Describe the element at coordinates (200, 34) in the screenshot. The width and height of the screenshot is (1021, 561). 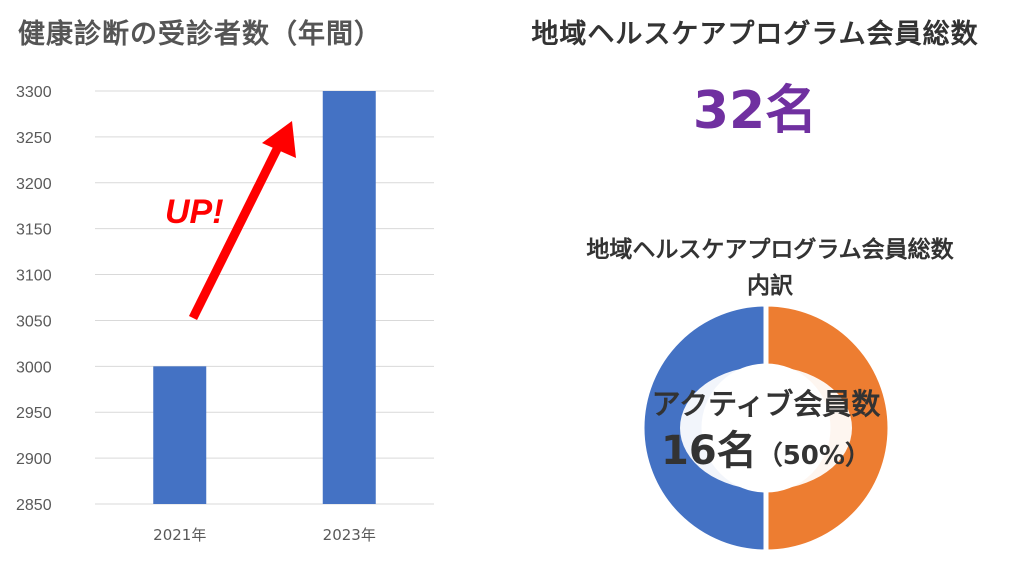
I see `bar-chart-title: 健康診断の受診者数（年間）` at that location.